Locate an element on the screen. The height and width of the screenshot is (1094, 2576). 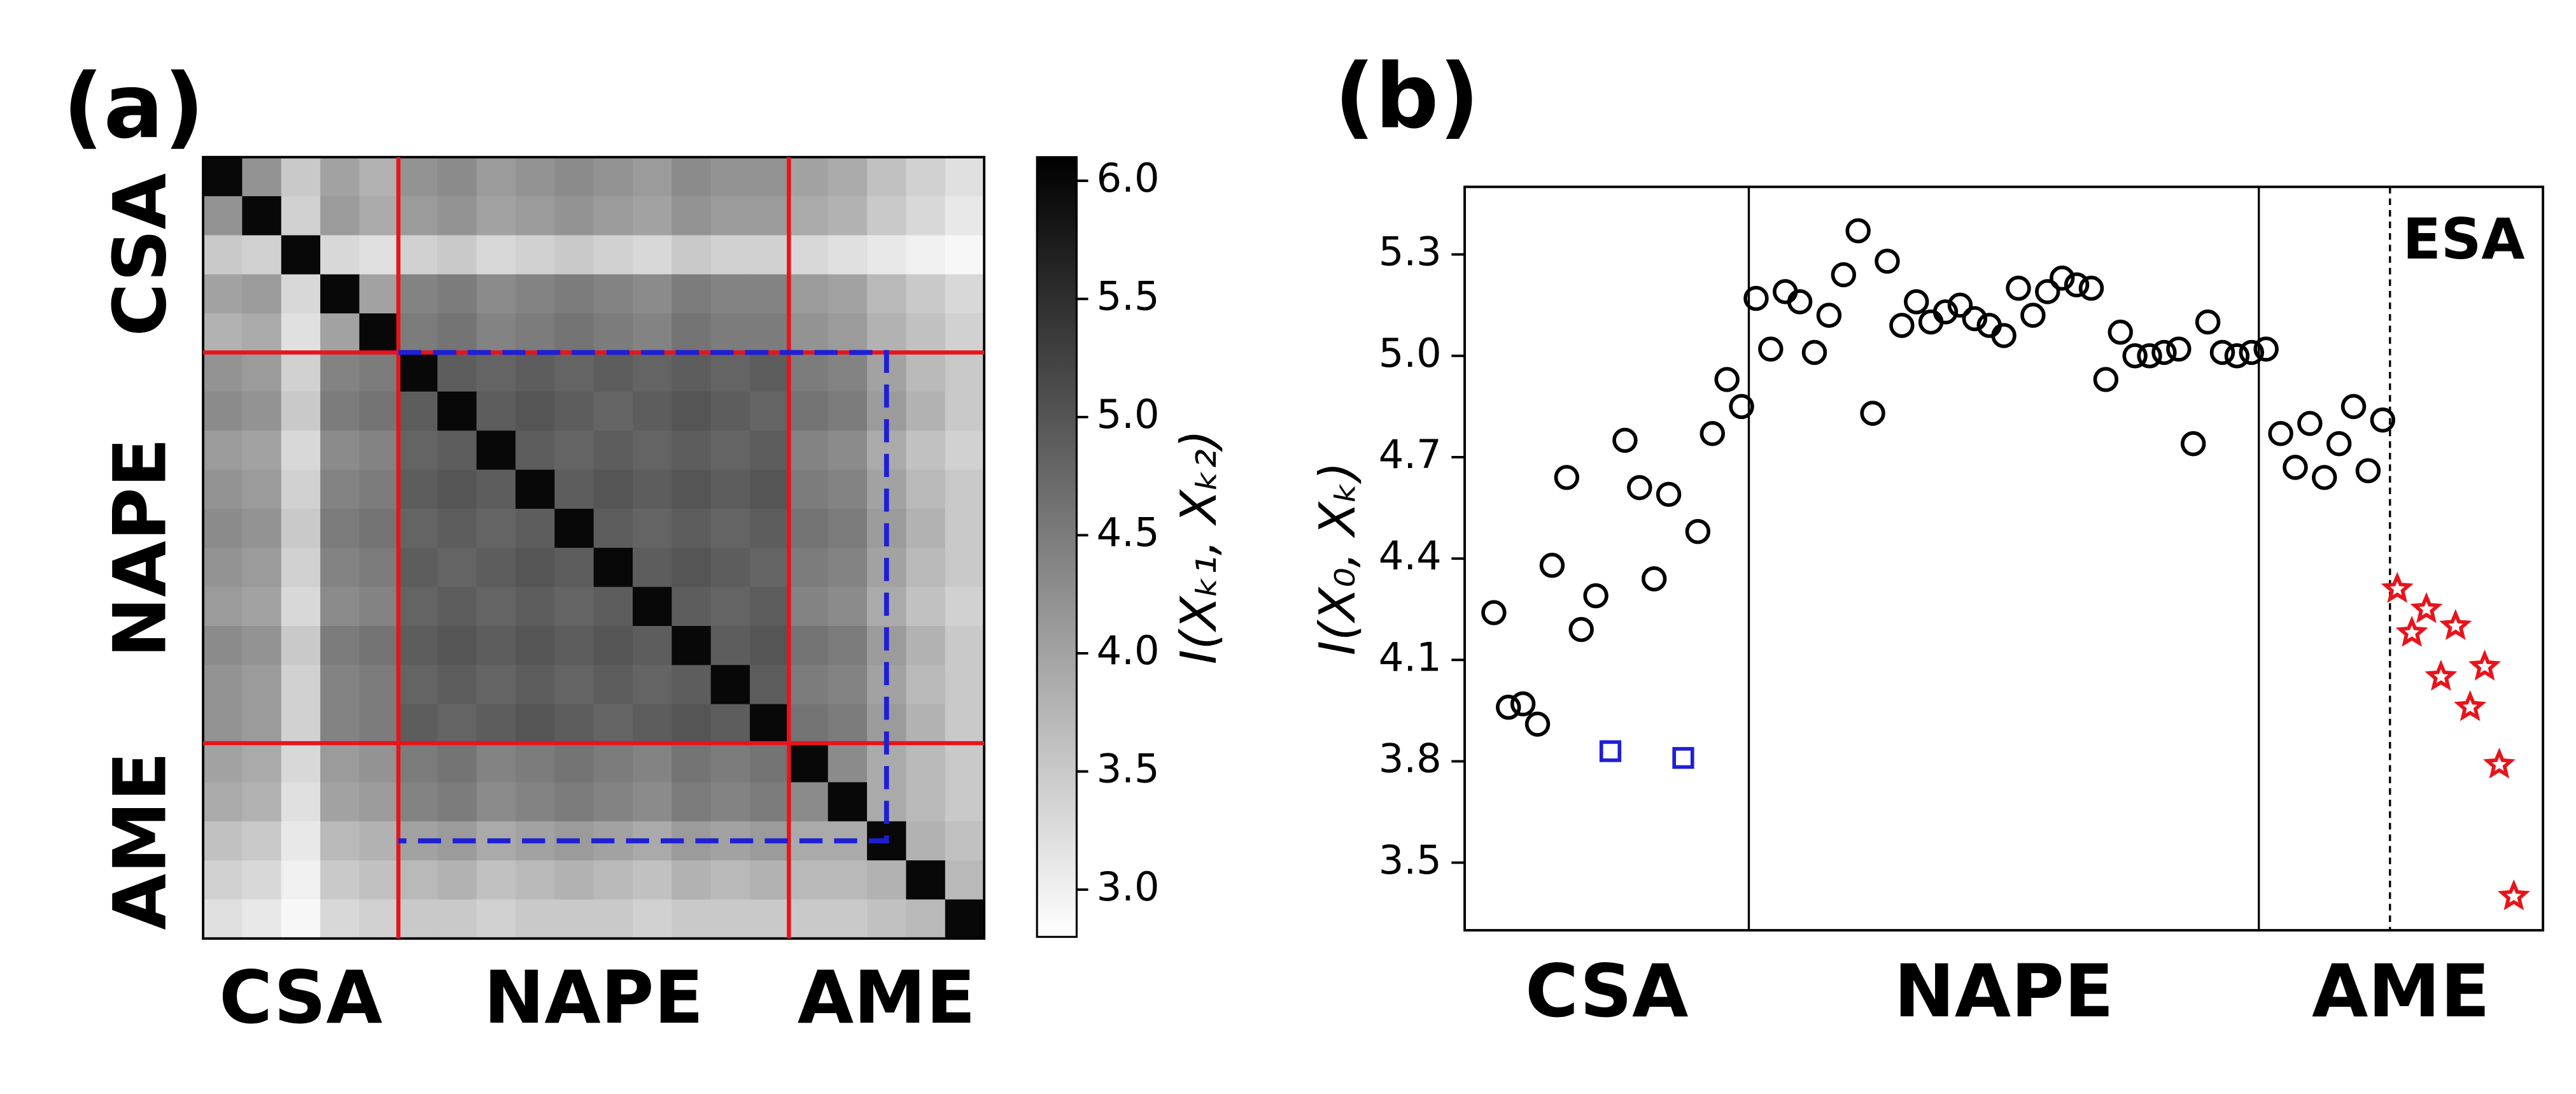
panel-label: (b) is located at coordinates (1406, 97).